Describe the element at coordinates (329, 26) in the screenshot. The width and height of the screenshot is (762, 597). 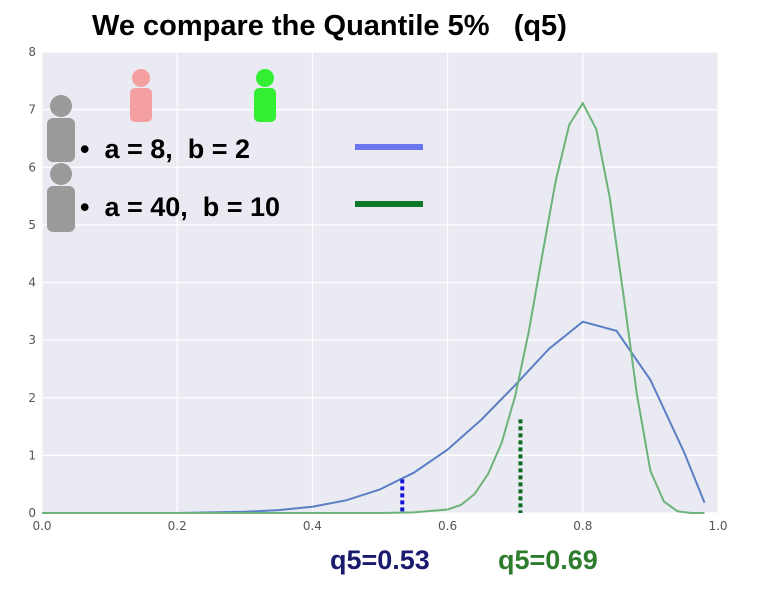
I see `chart-title: We compare the Quantile 5% (q5)` at that location.